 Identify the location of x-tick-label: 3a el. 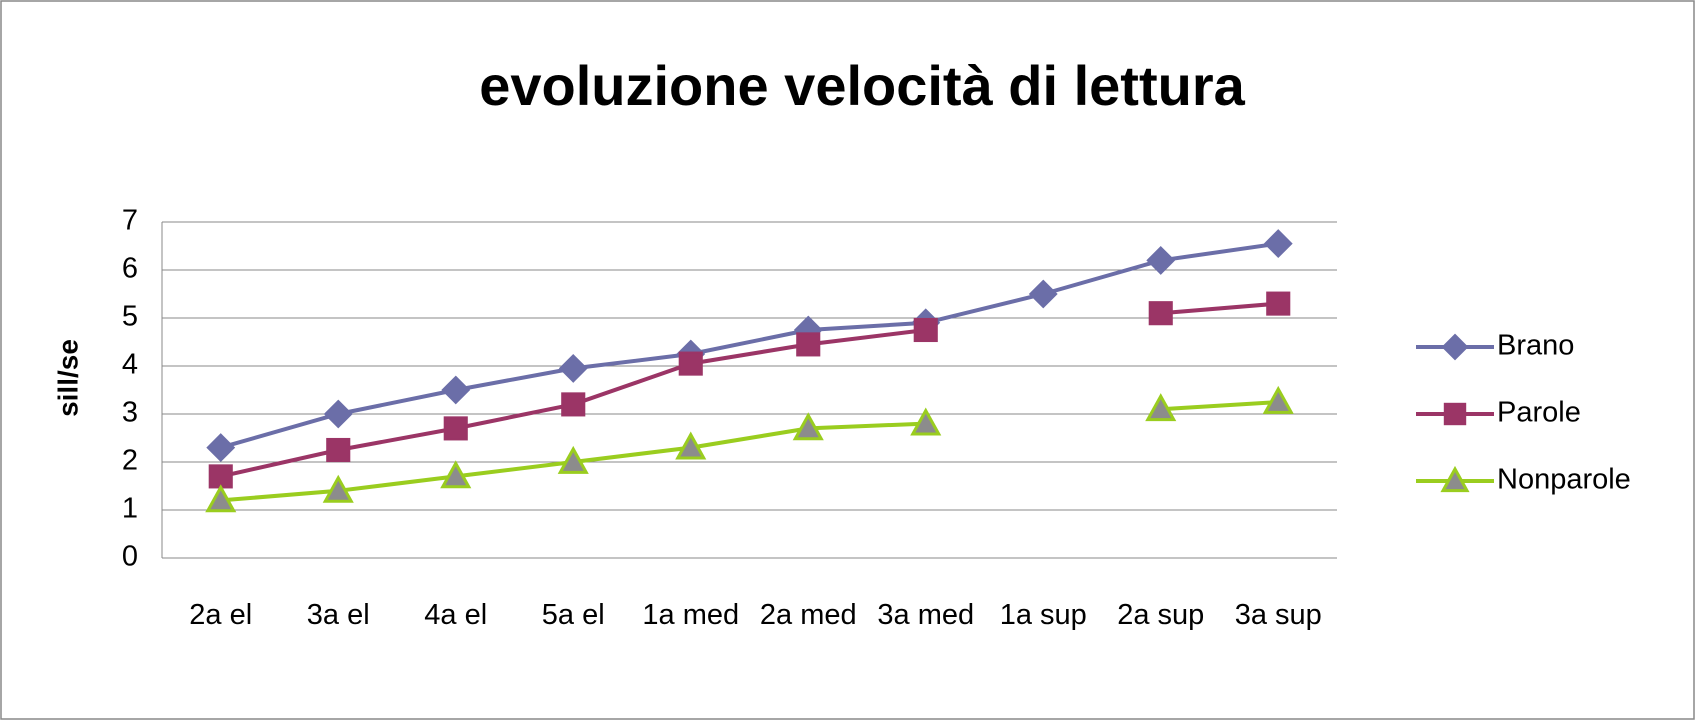
(338, 615).